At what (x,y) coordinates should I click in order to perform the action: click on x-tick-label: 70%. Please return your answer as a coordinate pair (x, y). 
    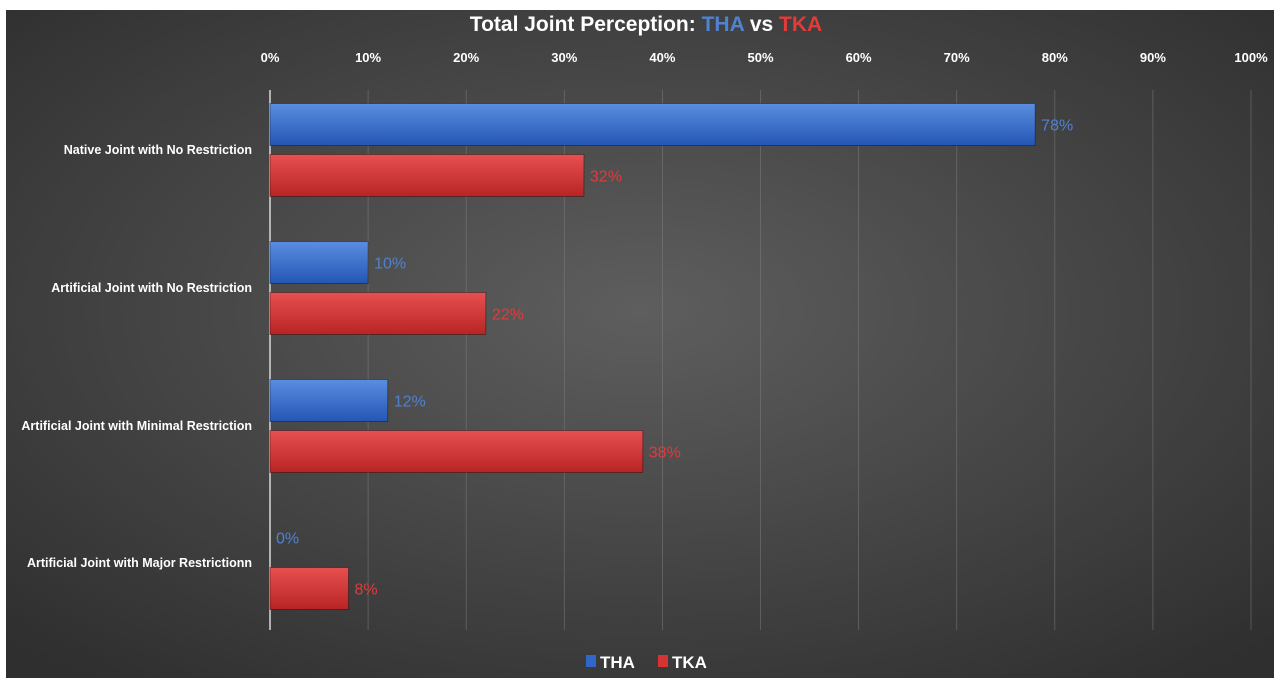
    Looking at the image, I should click on (957, 57).